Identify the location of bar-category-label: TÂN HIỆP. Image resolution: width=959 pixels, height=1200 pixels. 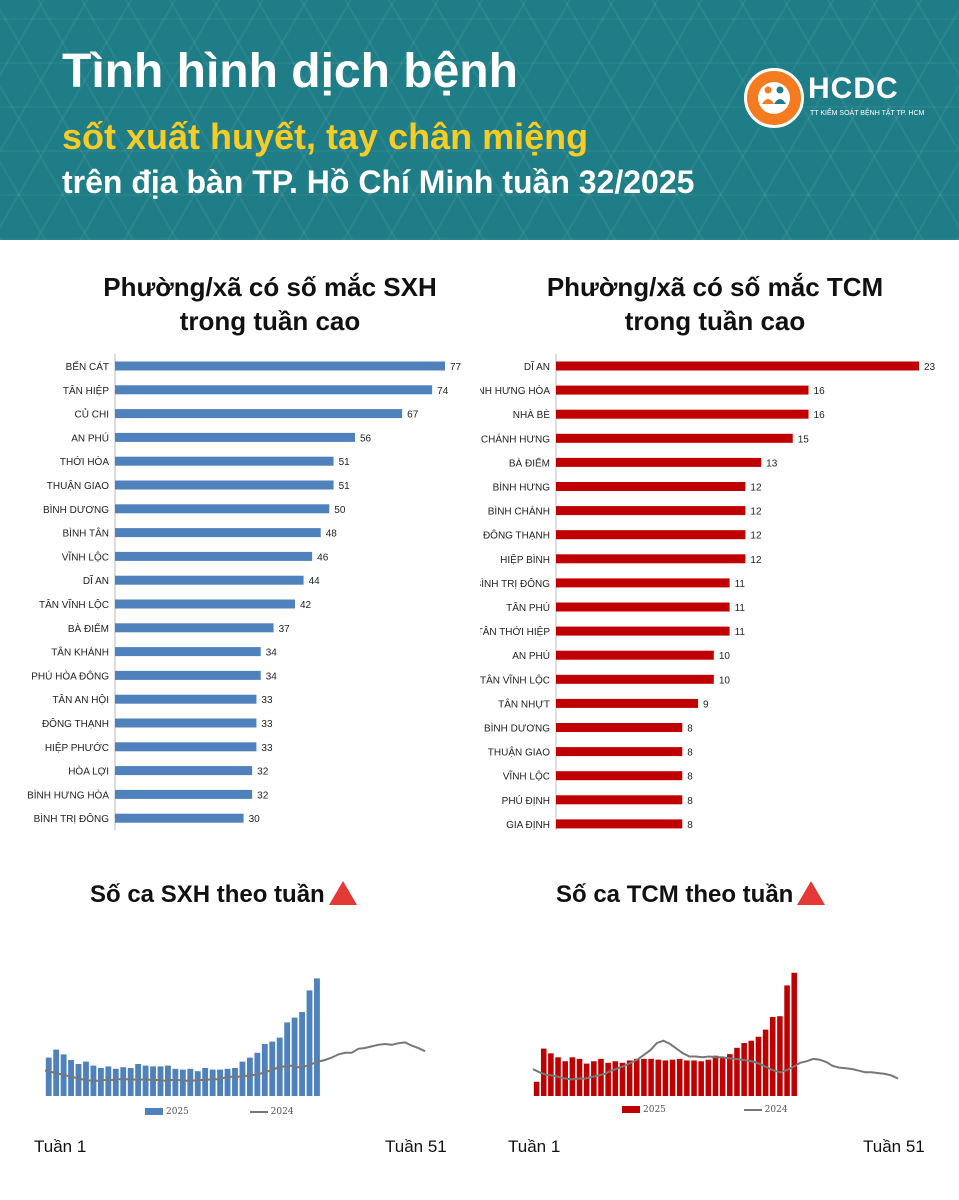
(86, 390).